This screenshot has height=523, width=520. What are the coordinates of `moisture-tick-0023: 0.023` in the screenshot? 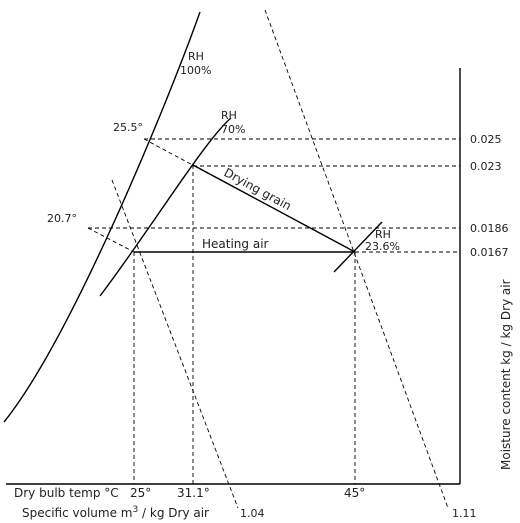 It's located at (486, 166).